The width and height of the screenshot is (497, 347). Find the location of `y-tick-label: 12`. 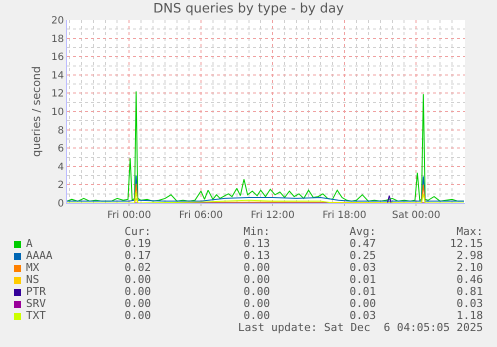

y-tick-label: 12 is located at coordinates (57, 94).